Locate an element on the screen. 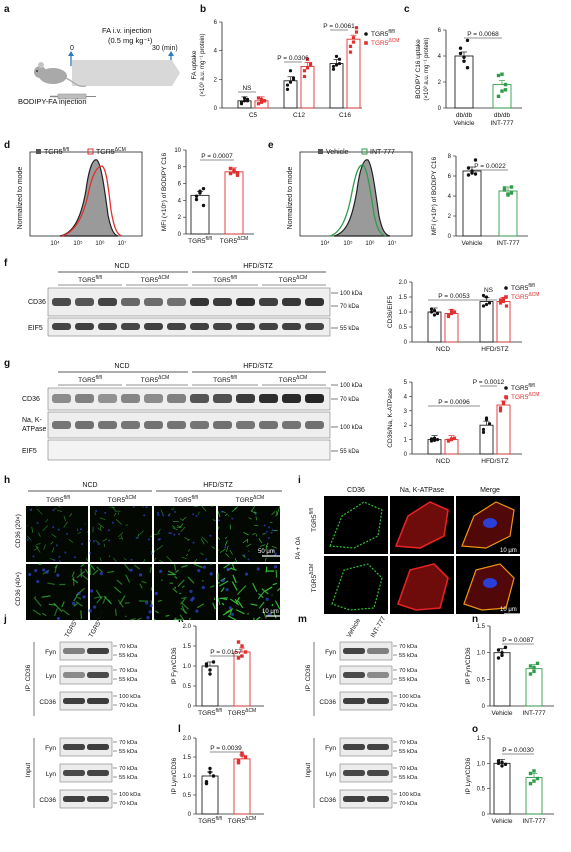 The width and height of the screenshot is (571, 852). o-datapoint is located at coordinates (530, 783).